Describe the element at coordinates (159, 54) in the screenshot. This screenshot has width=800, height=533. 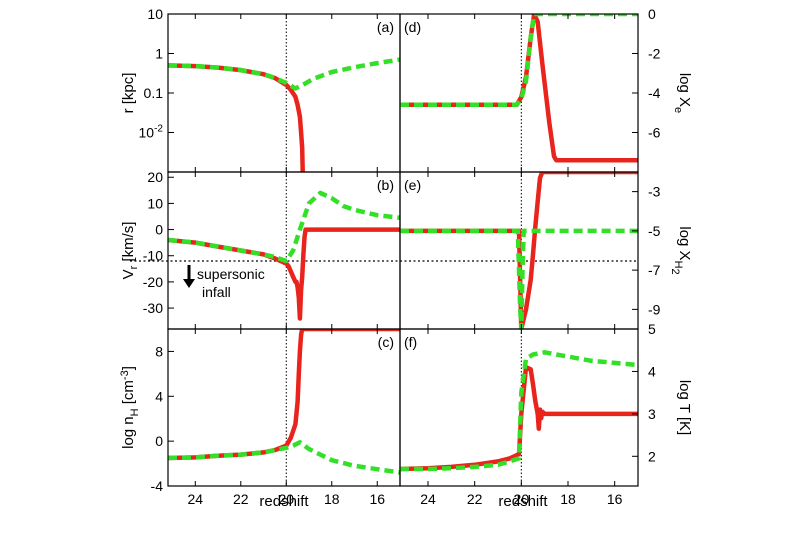
I see `y-tick-label-a: 1` at that location.